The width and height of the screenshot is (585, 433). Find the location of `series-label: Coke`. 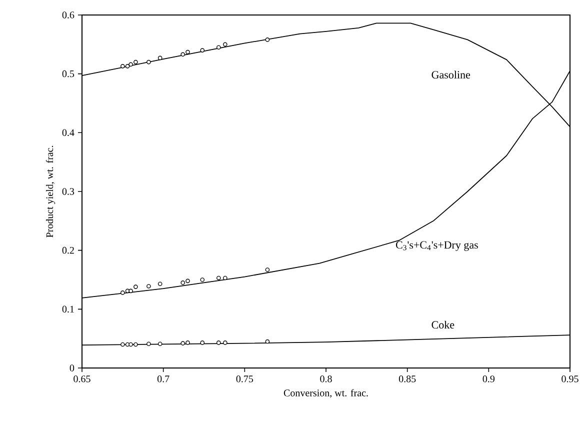

series-label: Coke is located at coordinates (443, 324).